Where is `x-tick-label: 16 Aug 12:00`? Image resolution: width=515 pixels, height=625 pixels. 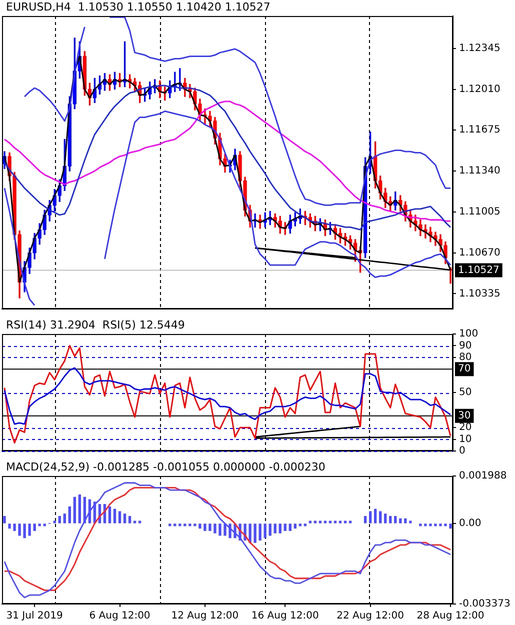
x-tick-label: 16 Aug 12:00 is located at coordinates (285, 616).